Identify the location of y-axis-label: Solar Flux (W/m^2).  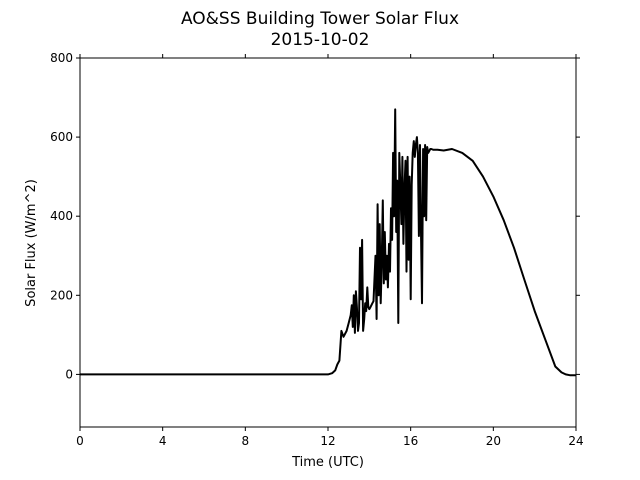
(31, 243).